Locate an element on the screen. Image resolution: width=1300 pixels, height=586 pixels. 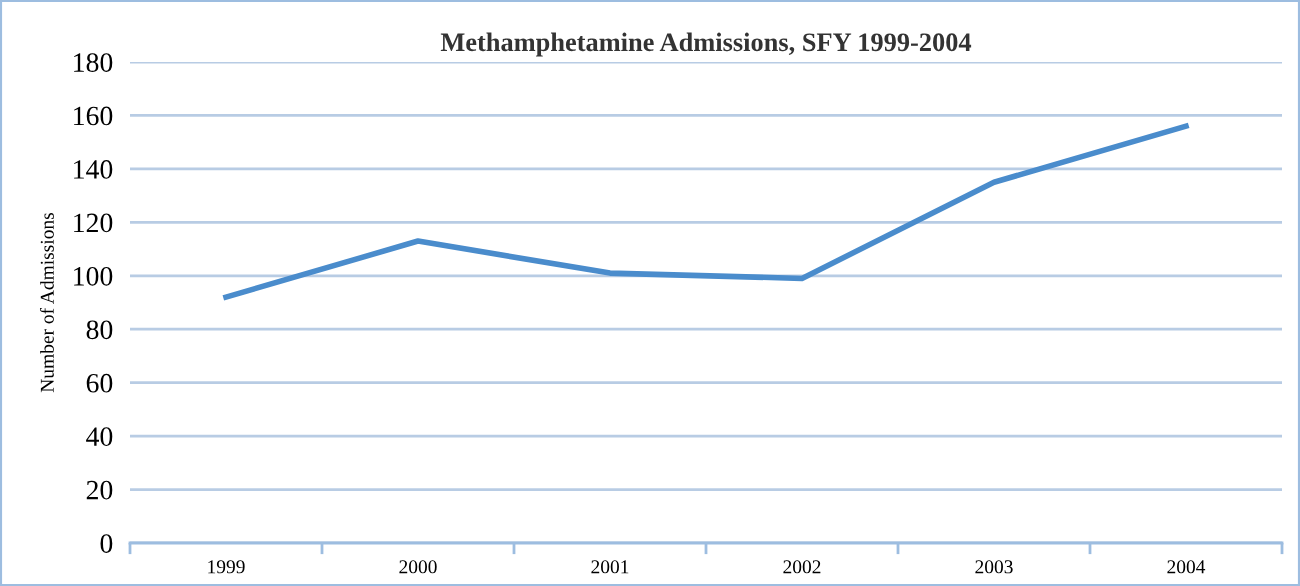
x-tick-label: 2004 is located at coordinates (1186, 567).